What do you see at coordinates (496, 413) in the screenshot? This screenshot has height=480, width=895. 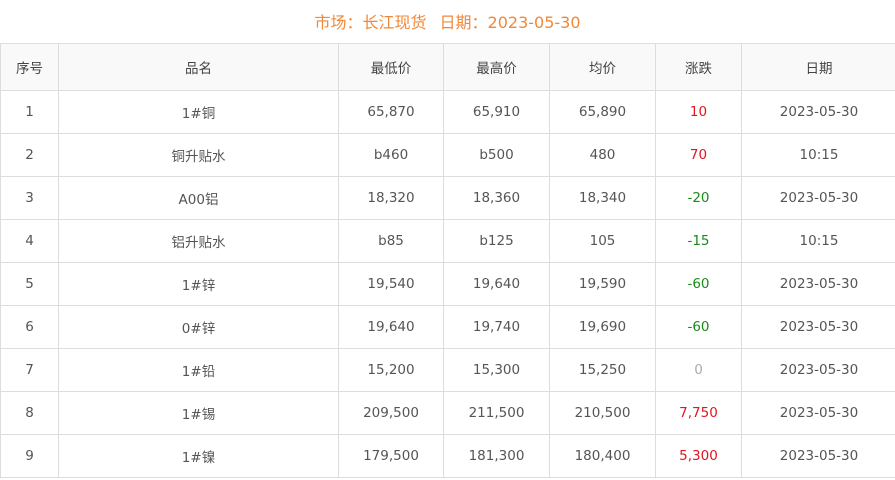 I see `cell-high: 211,500` at bounding box center [496, 413].